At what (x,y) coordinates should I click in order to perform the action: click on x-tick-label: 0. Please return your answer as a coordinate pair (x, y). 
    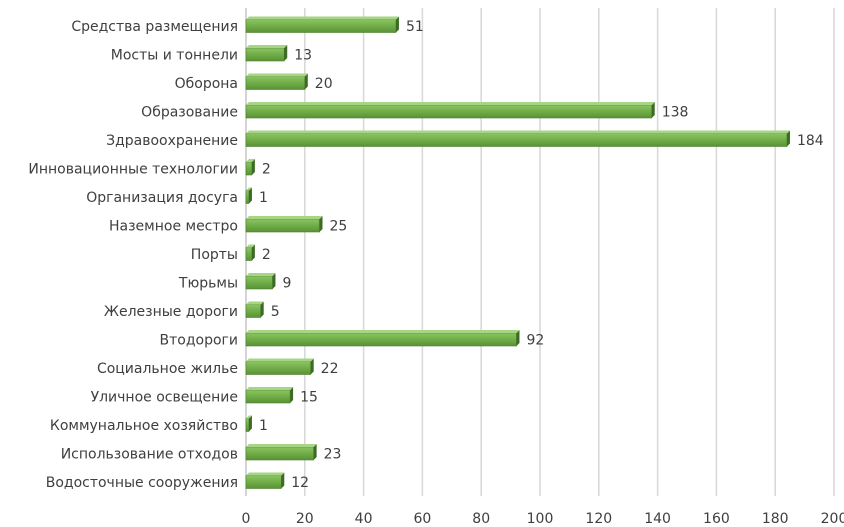
    Looking at the image, I should click on (246, 519).